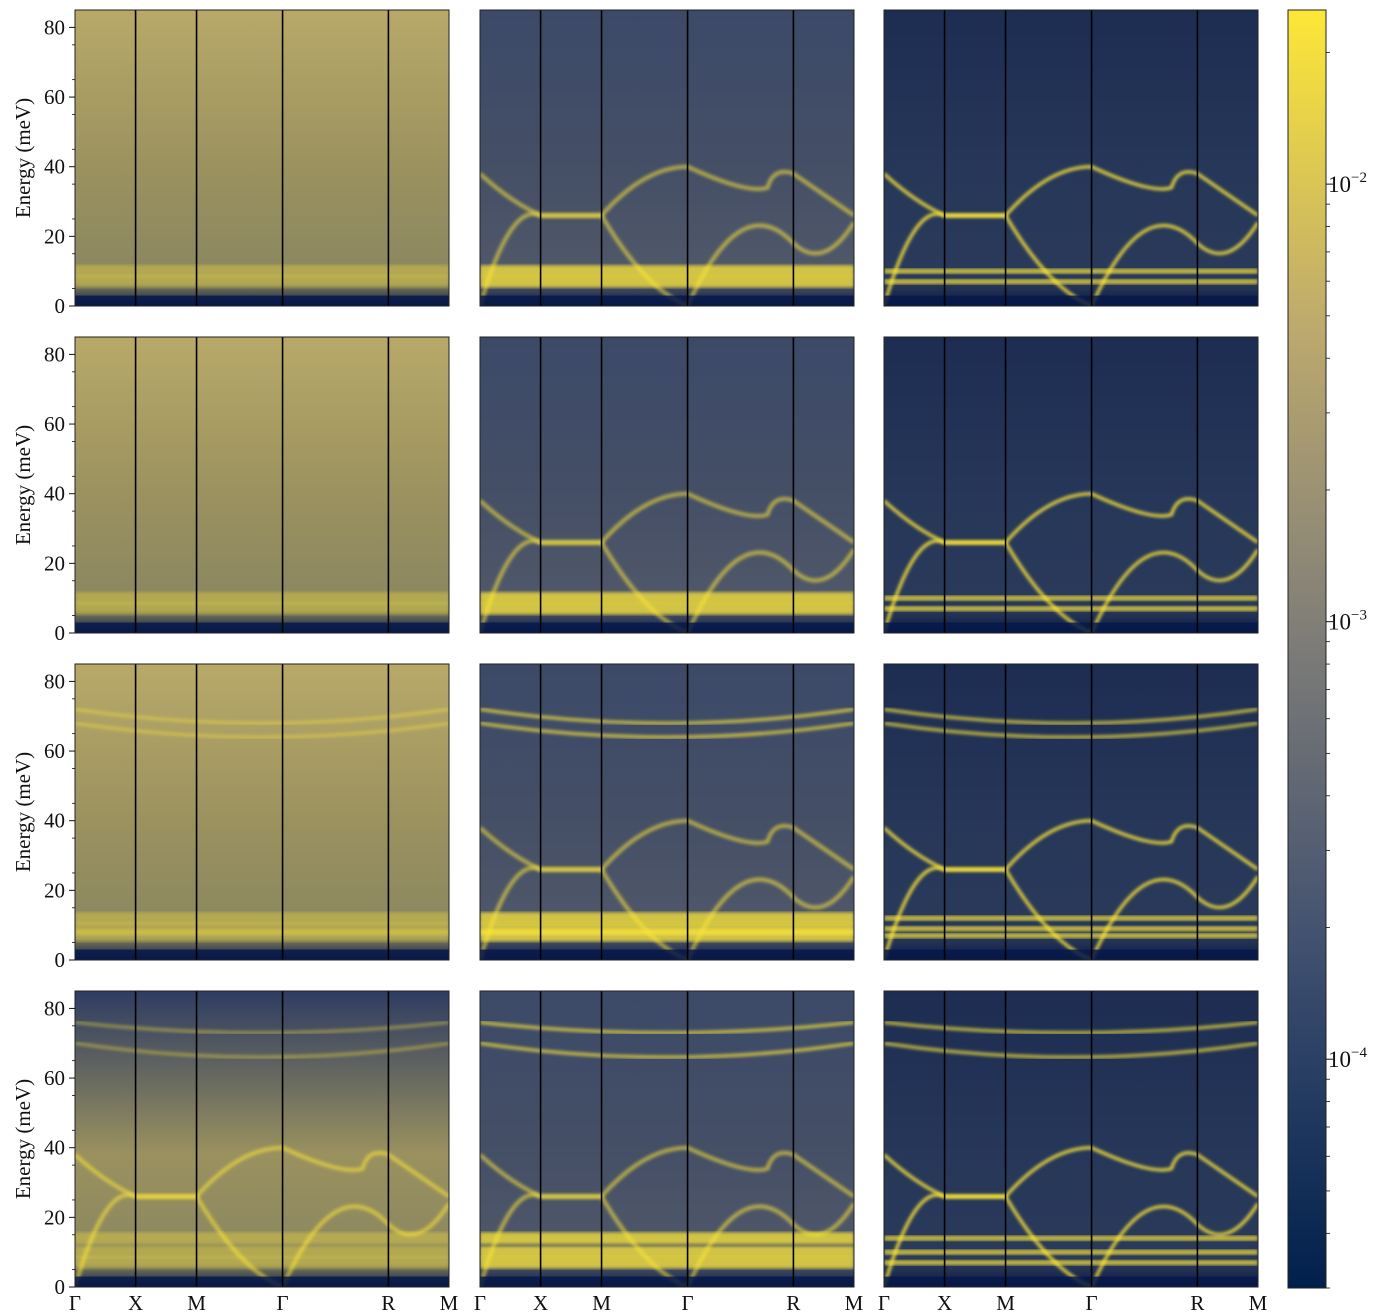 The image size is (1385, 1313). I want to click on panel-r1-c3, so click(1071, 158).